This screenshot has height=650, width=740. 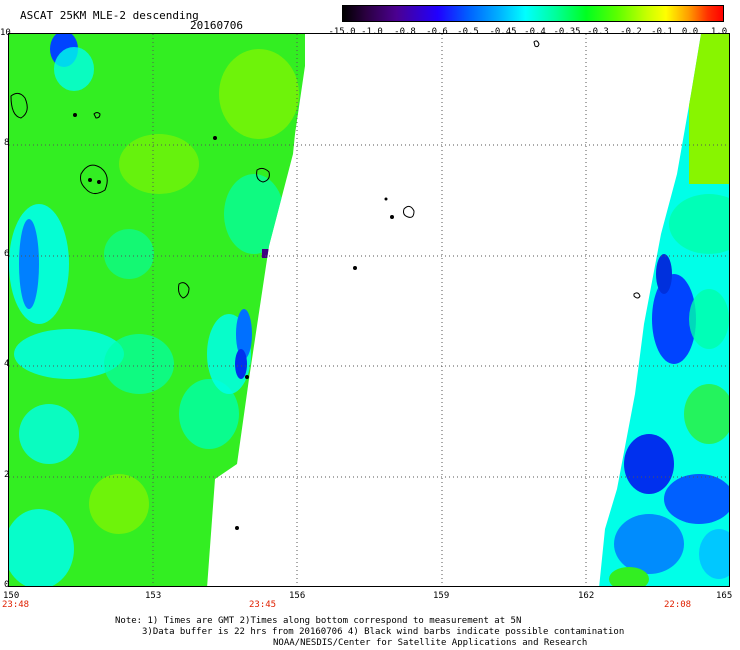 I want to click on product-date: 20160706, so click(x=216, y=25).